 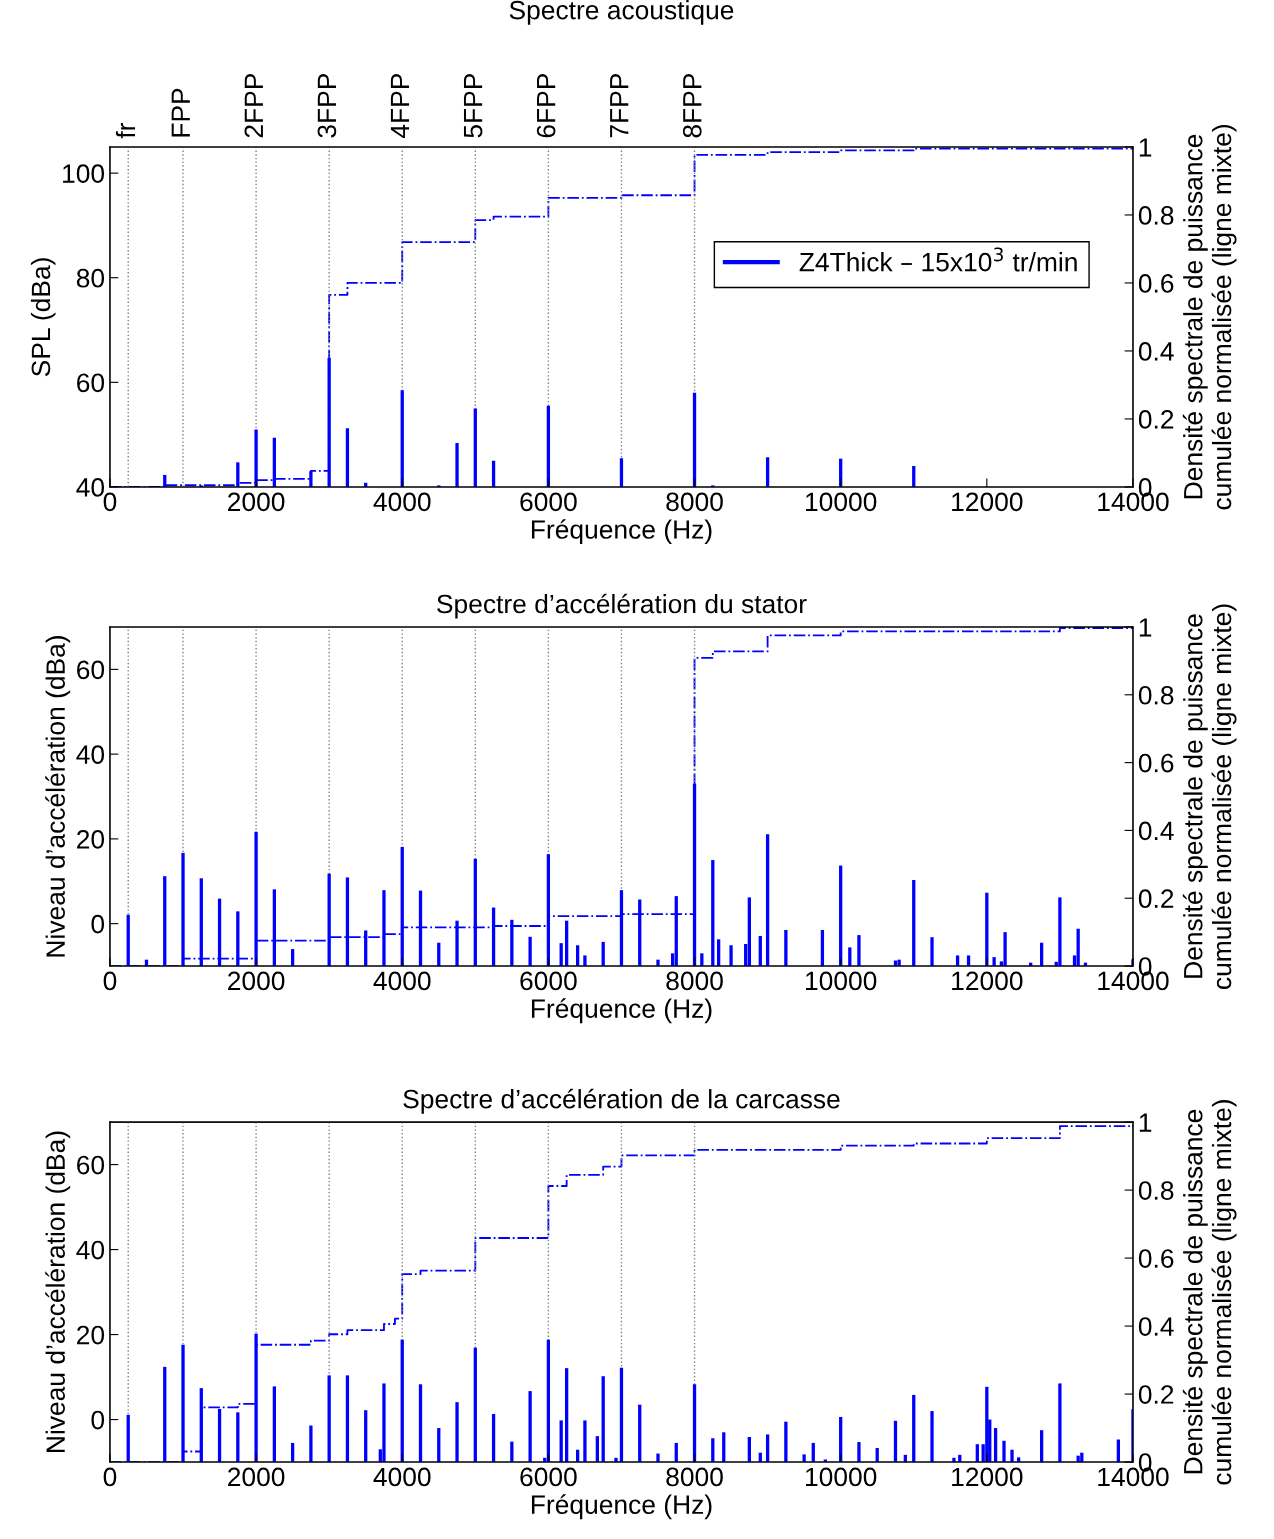 What do you see at coordinates (473, 106) in the screenshot?
I see `ref-line-label: 5FPP` at bounding box center [473, 106].